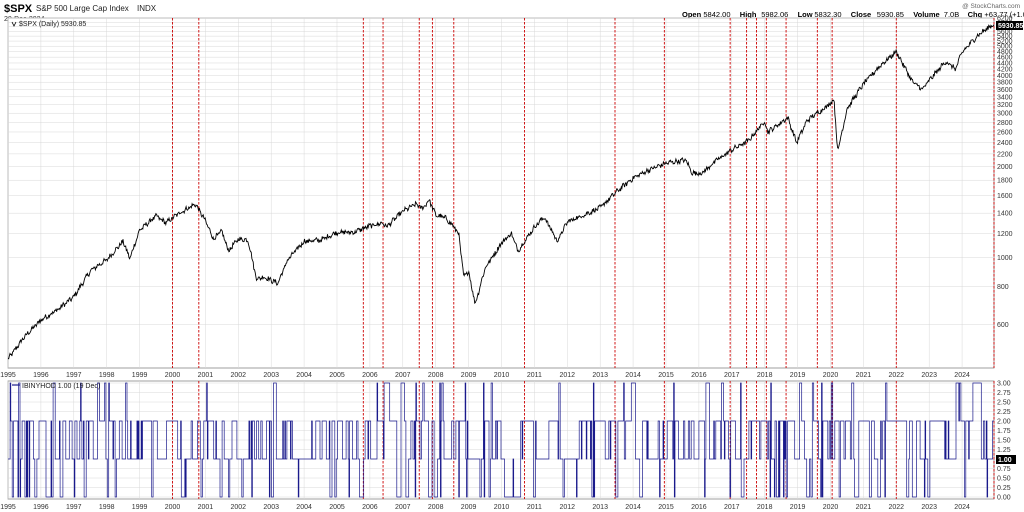 This screenshot has width=1024, height=512. I want to click on price-y-tick-label: 1400, so click(1005, 214).